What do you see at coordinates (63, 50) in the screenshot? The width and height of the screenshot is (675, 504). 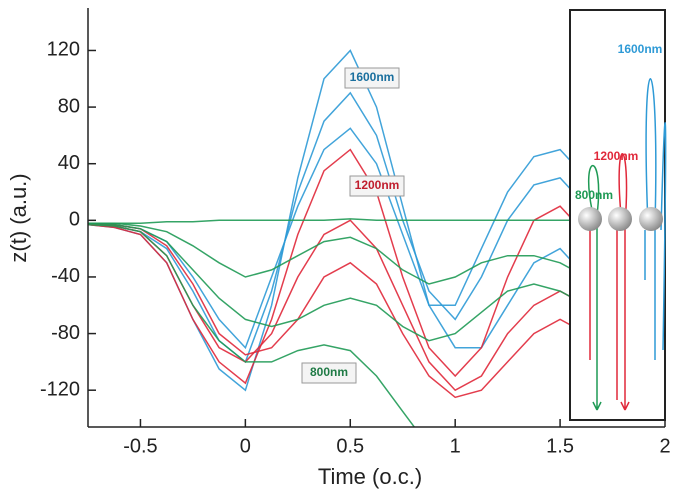 I see `y-tick-label: 120` at bounding box center [63, 50].